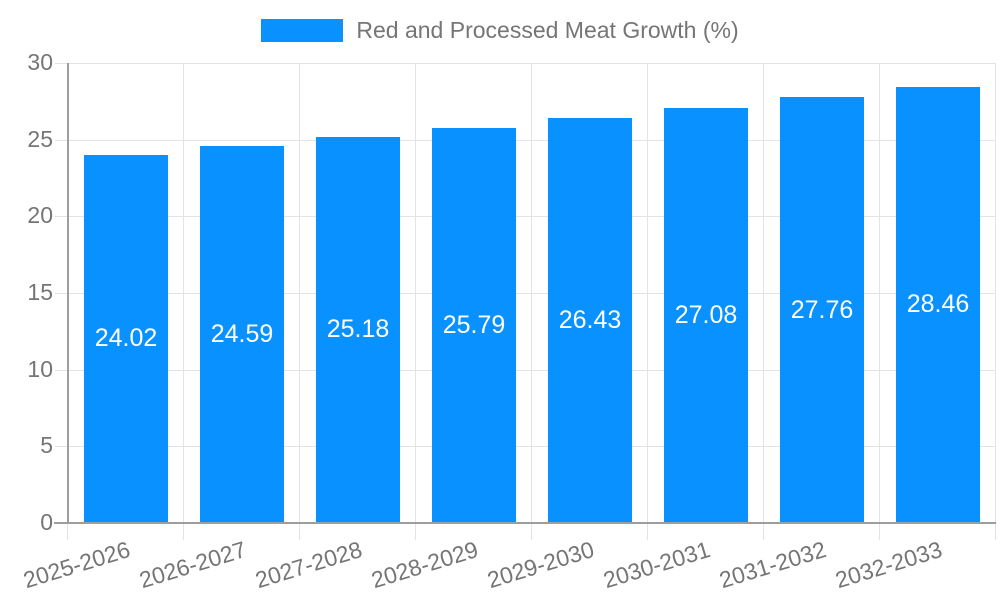  Describe the element at coordinates (309, 565) in the screenshot. I see `x-tick-label: 2027-2028` at that location.